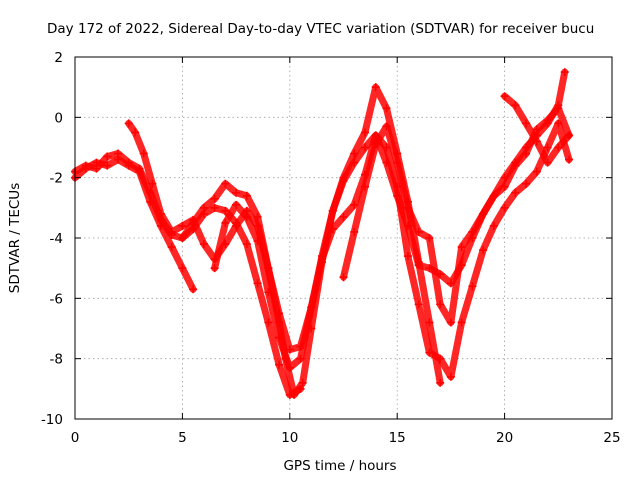 The width and height of the screenshot is (640, 480). What do you see at coordinates (339, 466) in the screenshot?
I see `x-axis-label: GPS time / hours` at bounding box center [339, 466].